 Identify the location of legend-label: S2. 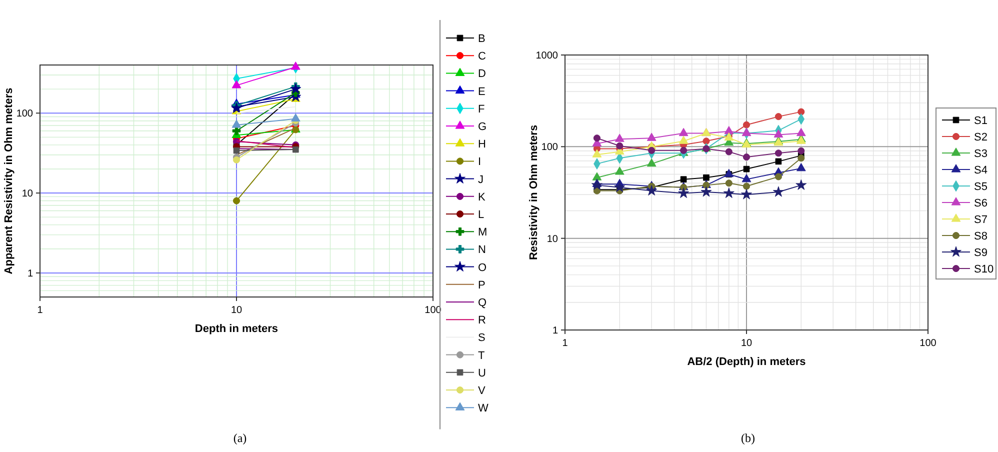
(981, 138).